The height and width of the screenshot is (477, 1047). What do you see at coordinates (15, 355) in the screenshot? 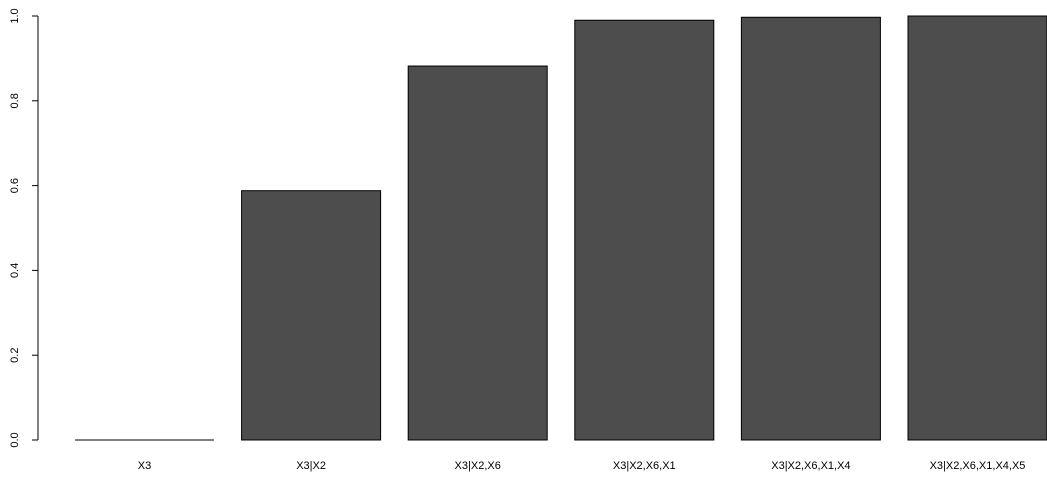
I see `y-tick-label: 0.2` at bounding box center [15, 355].